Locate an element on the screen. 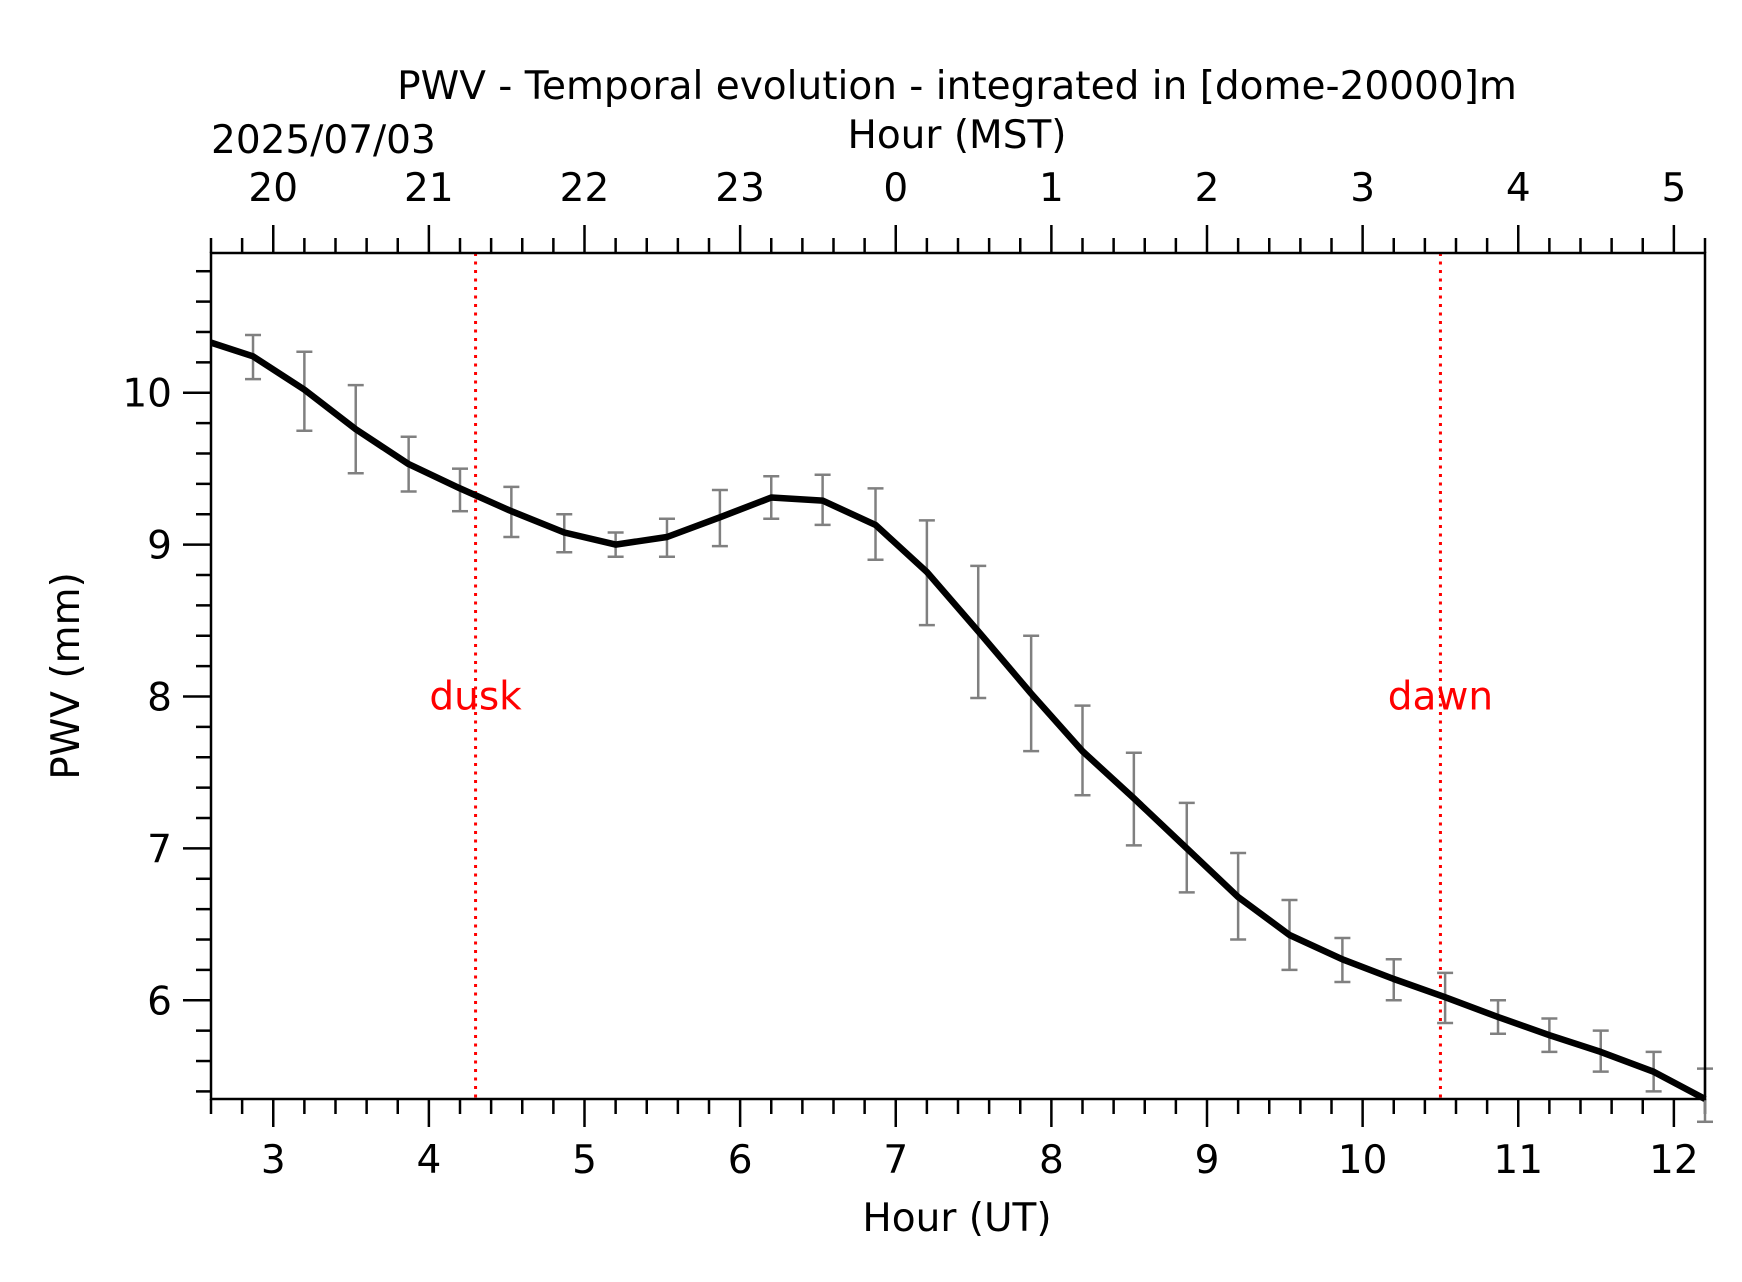 The height and width of the screenshot is (1282, 1742). x-tick-label: 8 is located at coordinates (1051, 1160).